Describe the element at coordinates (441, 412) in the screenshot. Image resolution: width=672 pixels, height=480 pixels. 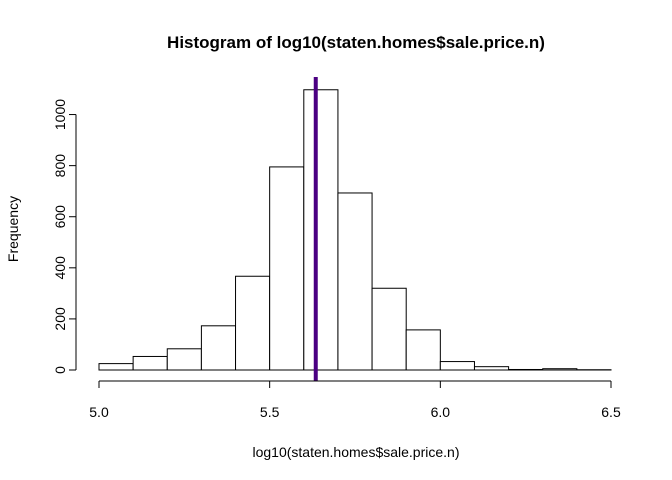
I see `x-tick-label-2: 6.0` at that location.